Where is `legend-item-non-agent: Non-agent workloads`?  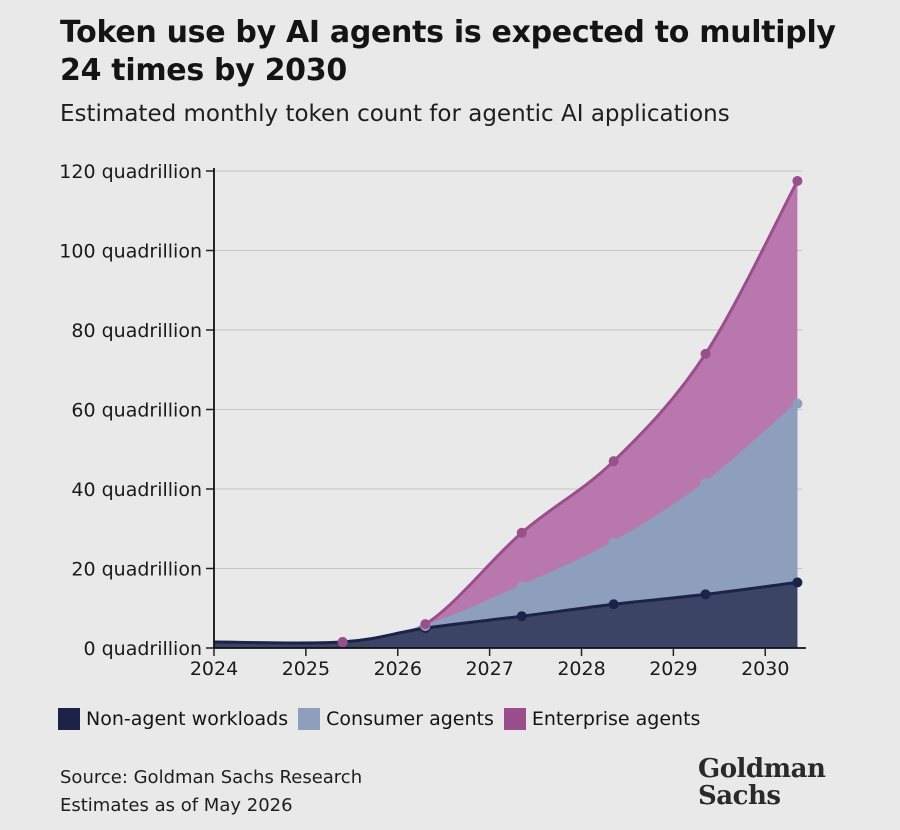
legend-item-non-agent: Non-agent workloads is located at coordinates (173, 719).